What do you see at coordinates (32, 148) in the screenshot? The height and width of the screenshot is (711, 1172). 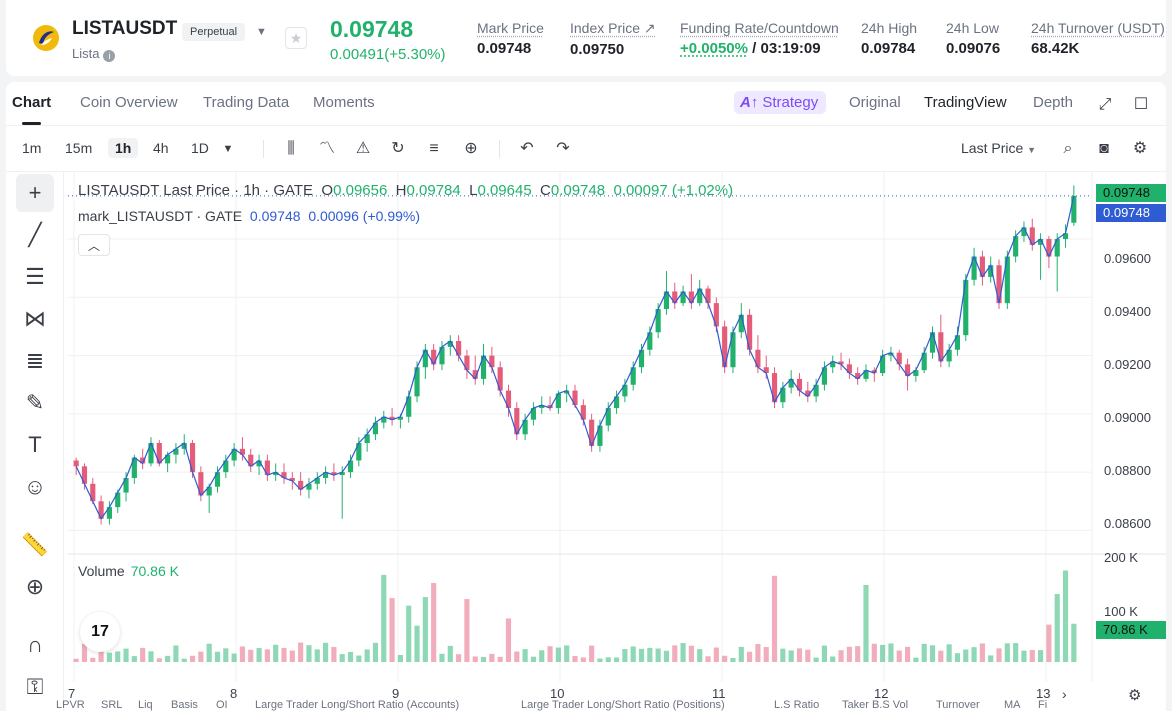 I see `interval-1m: 1m` at bounding box center [32, 148].